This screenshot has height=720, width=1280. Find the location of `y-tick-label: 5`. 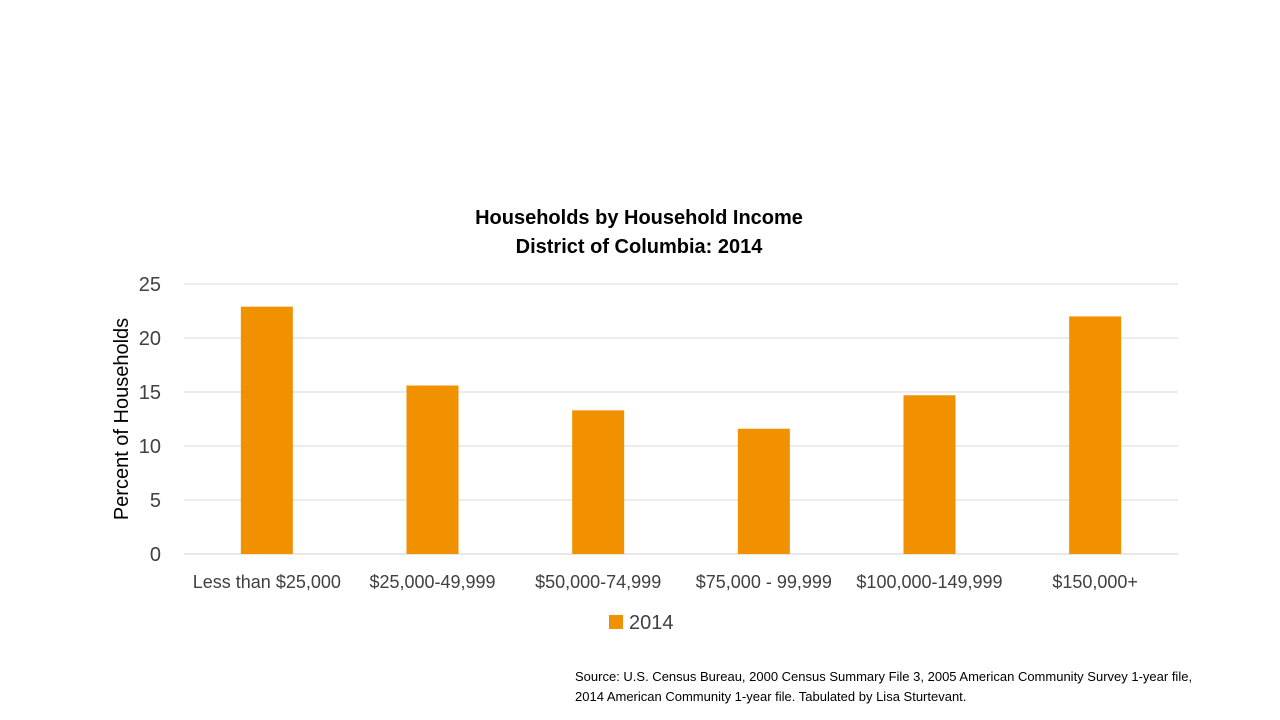

y-tick-label: 5 is located at coordinates (155, 501).